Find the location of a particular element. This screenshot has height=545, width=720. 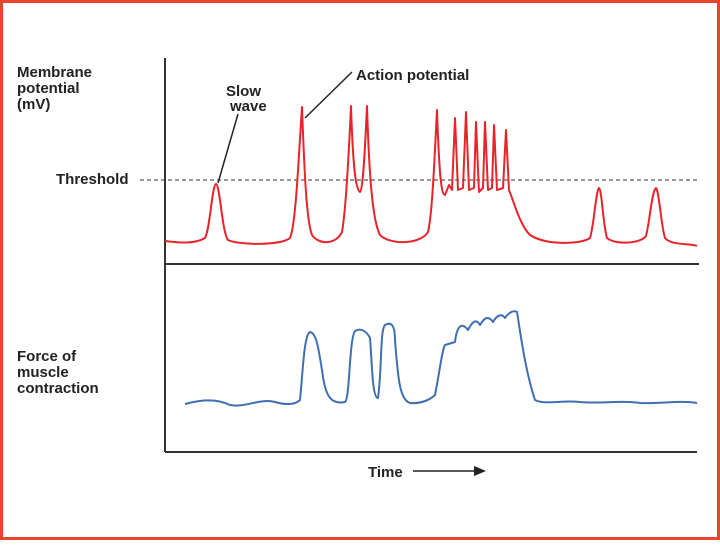

slow-wave-pointer is located at coordinates (228, 148).